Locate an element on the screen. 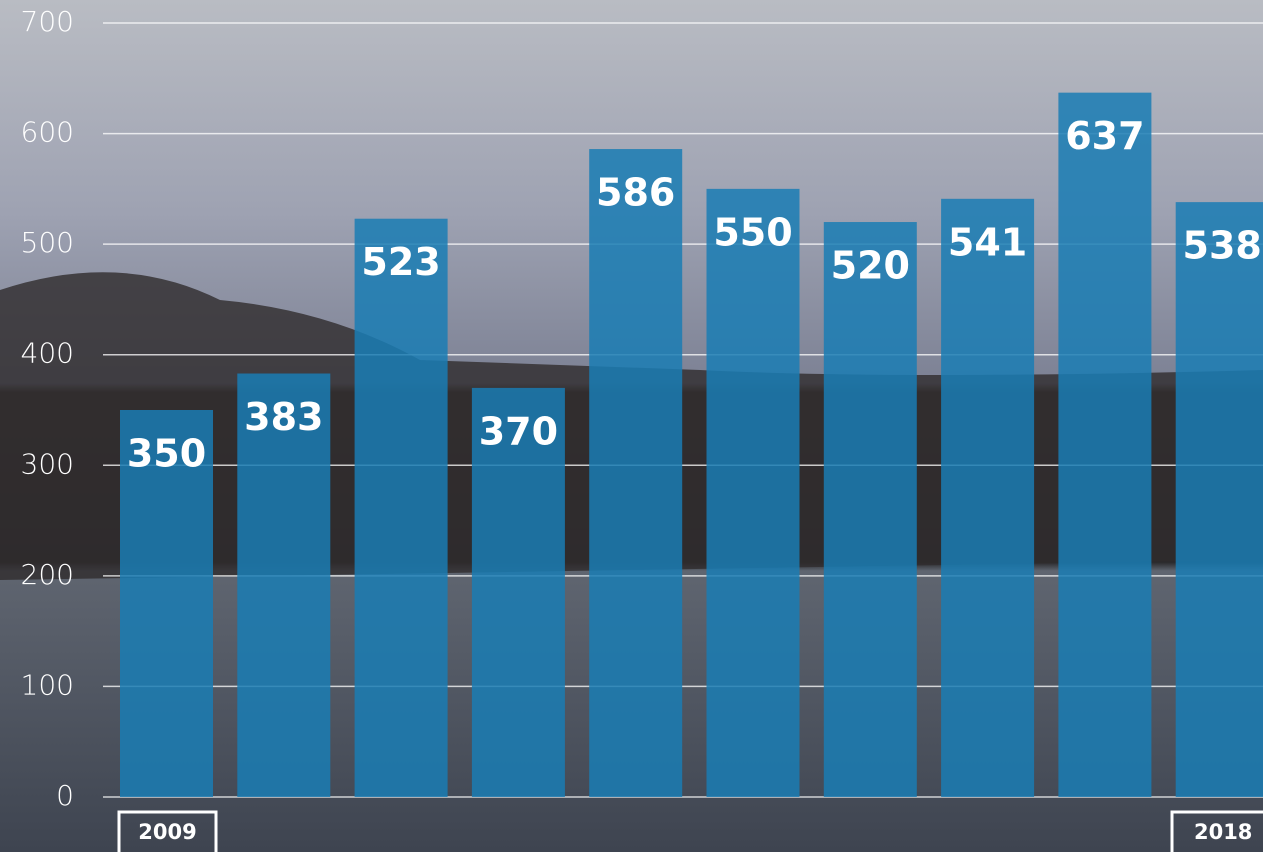 The height and width of the screenshot is (852, 1263). value-label: 523 is located at coordinates (400, 262).